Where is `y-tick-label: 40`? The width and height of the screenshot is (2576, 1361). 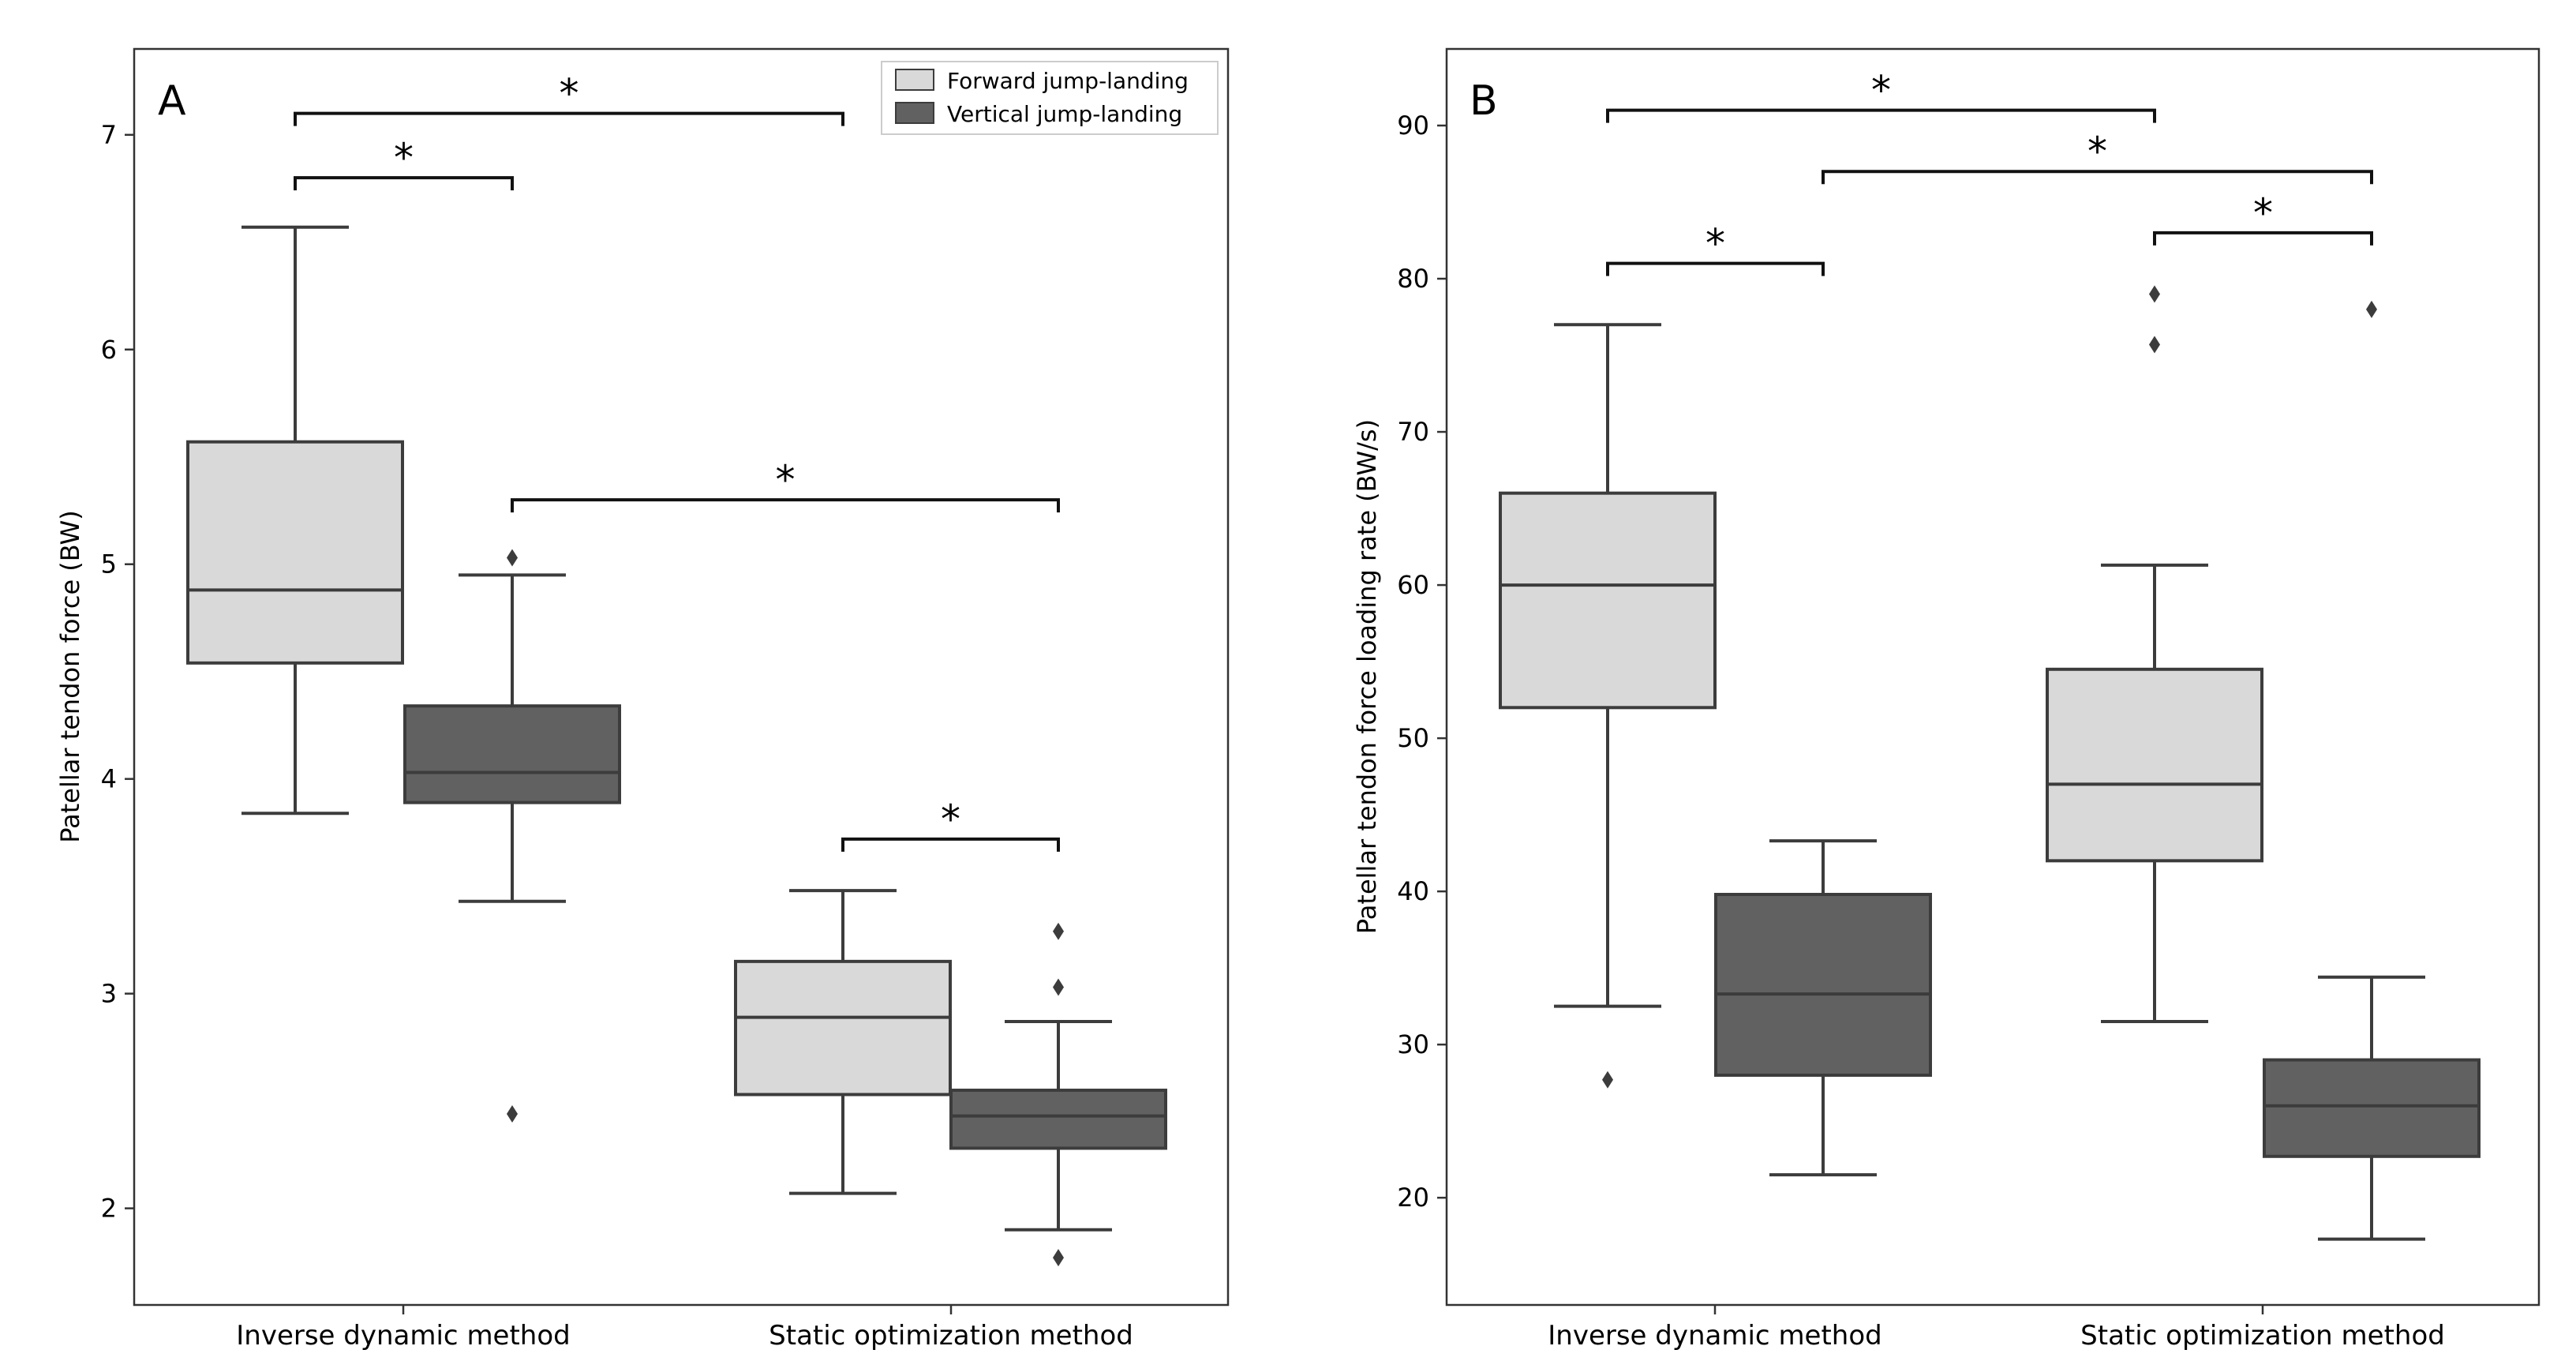 y-tick-label: 40 is located at coordinates (1413, 891).